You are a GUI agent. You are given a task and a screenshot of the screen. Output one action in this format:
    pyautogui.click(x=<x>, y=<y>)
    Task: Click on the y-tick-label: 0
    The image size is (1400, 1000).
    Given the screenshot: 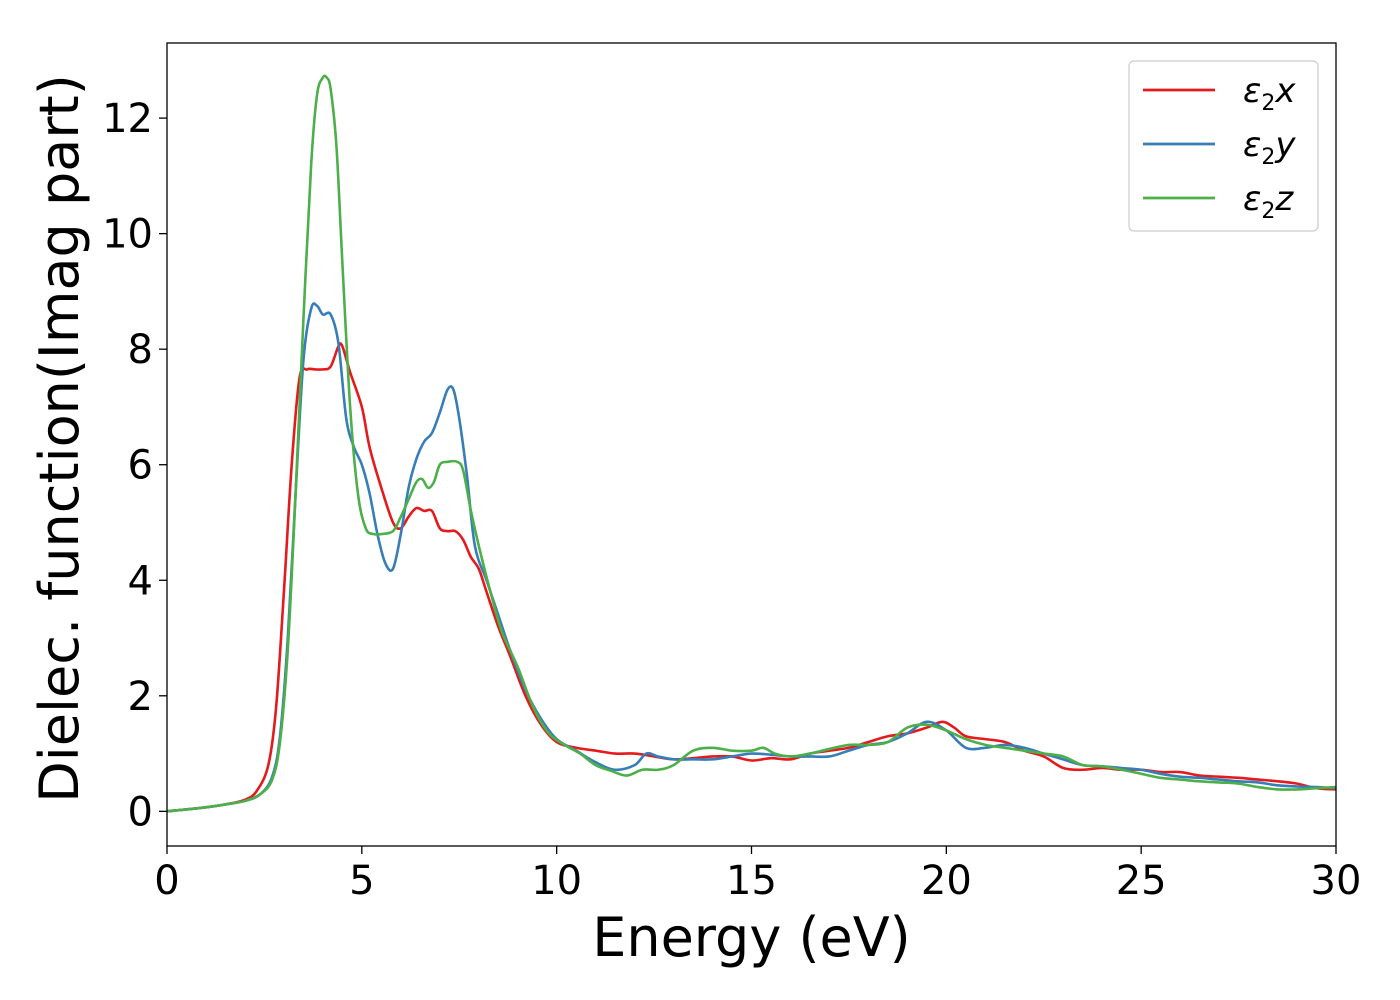 What is the action you would take?
    pyautogui.click(x=140, y=812)
    